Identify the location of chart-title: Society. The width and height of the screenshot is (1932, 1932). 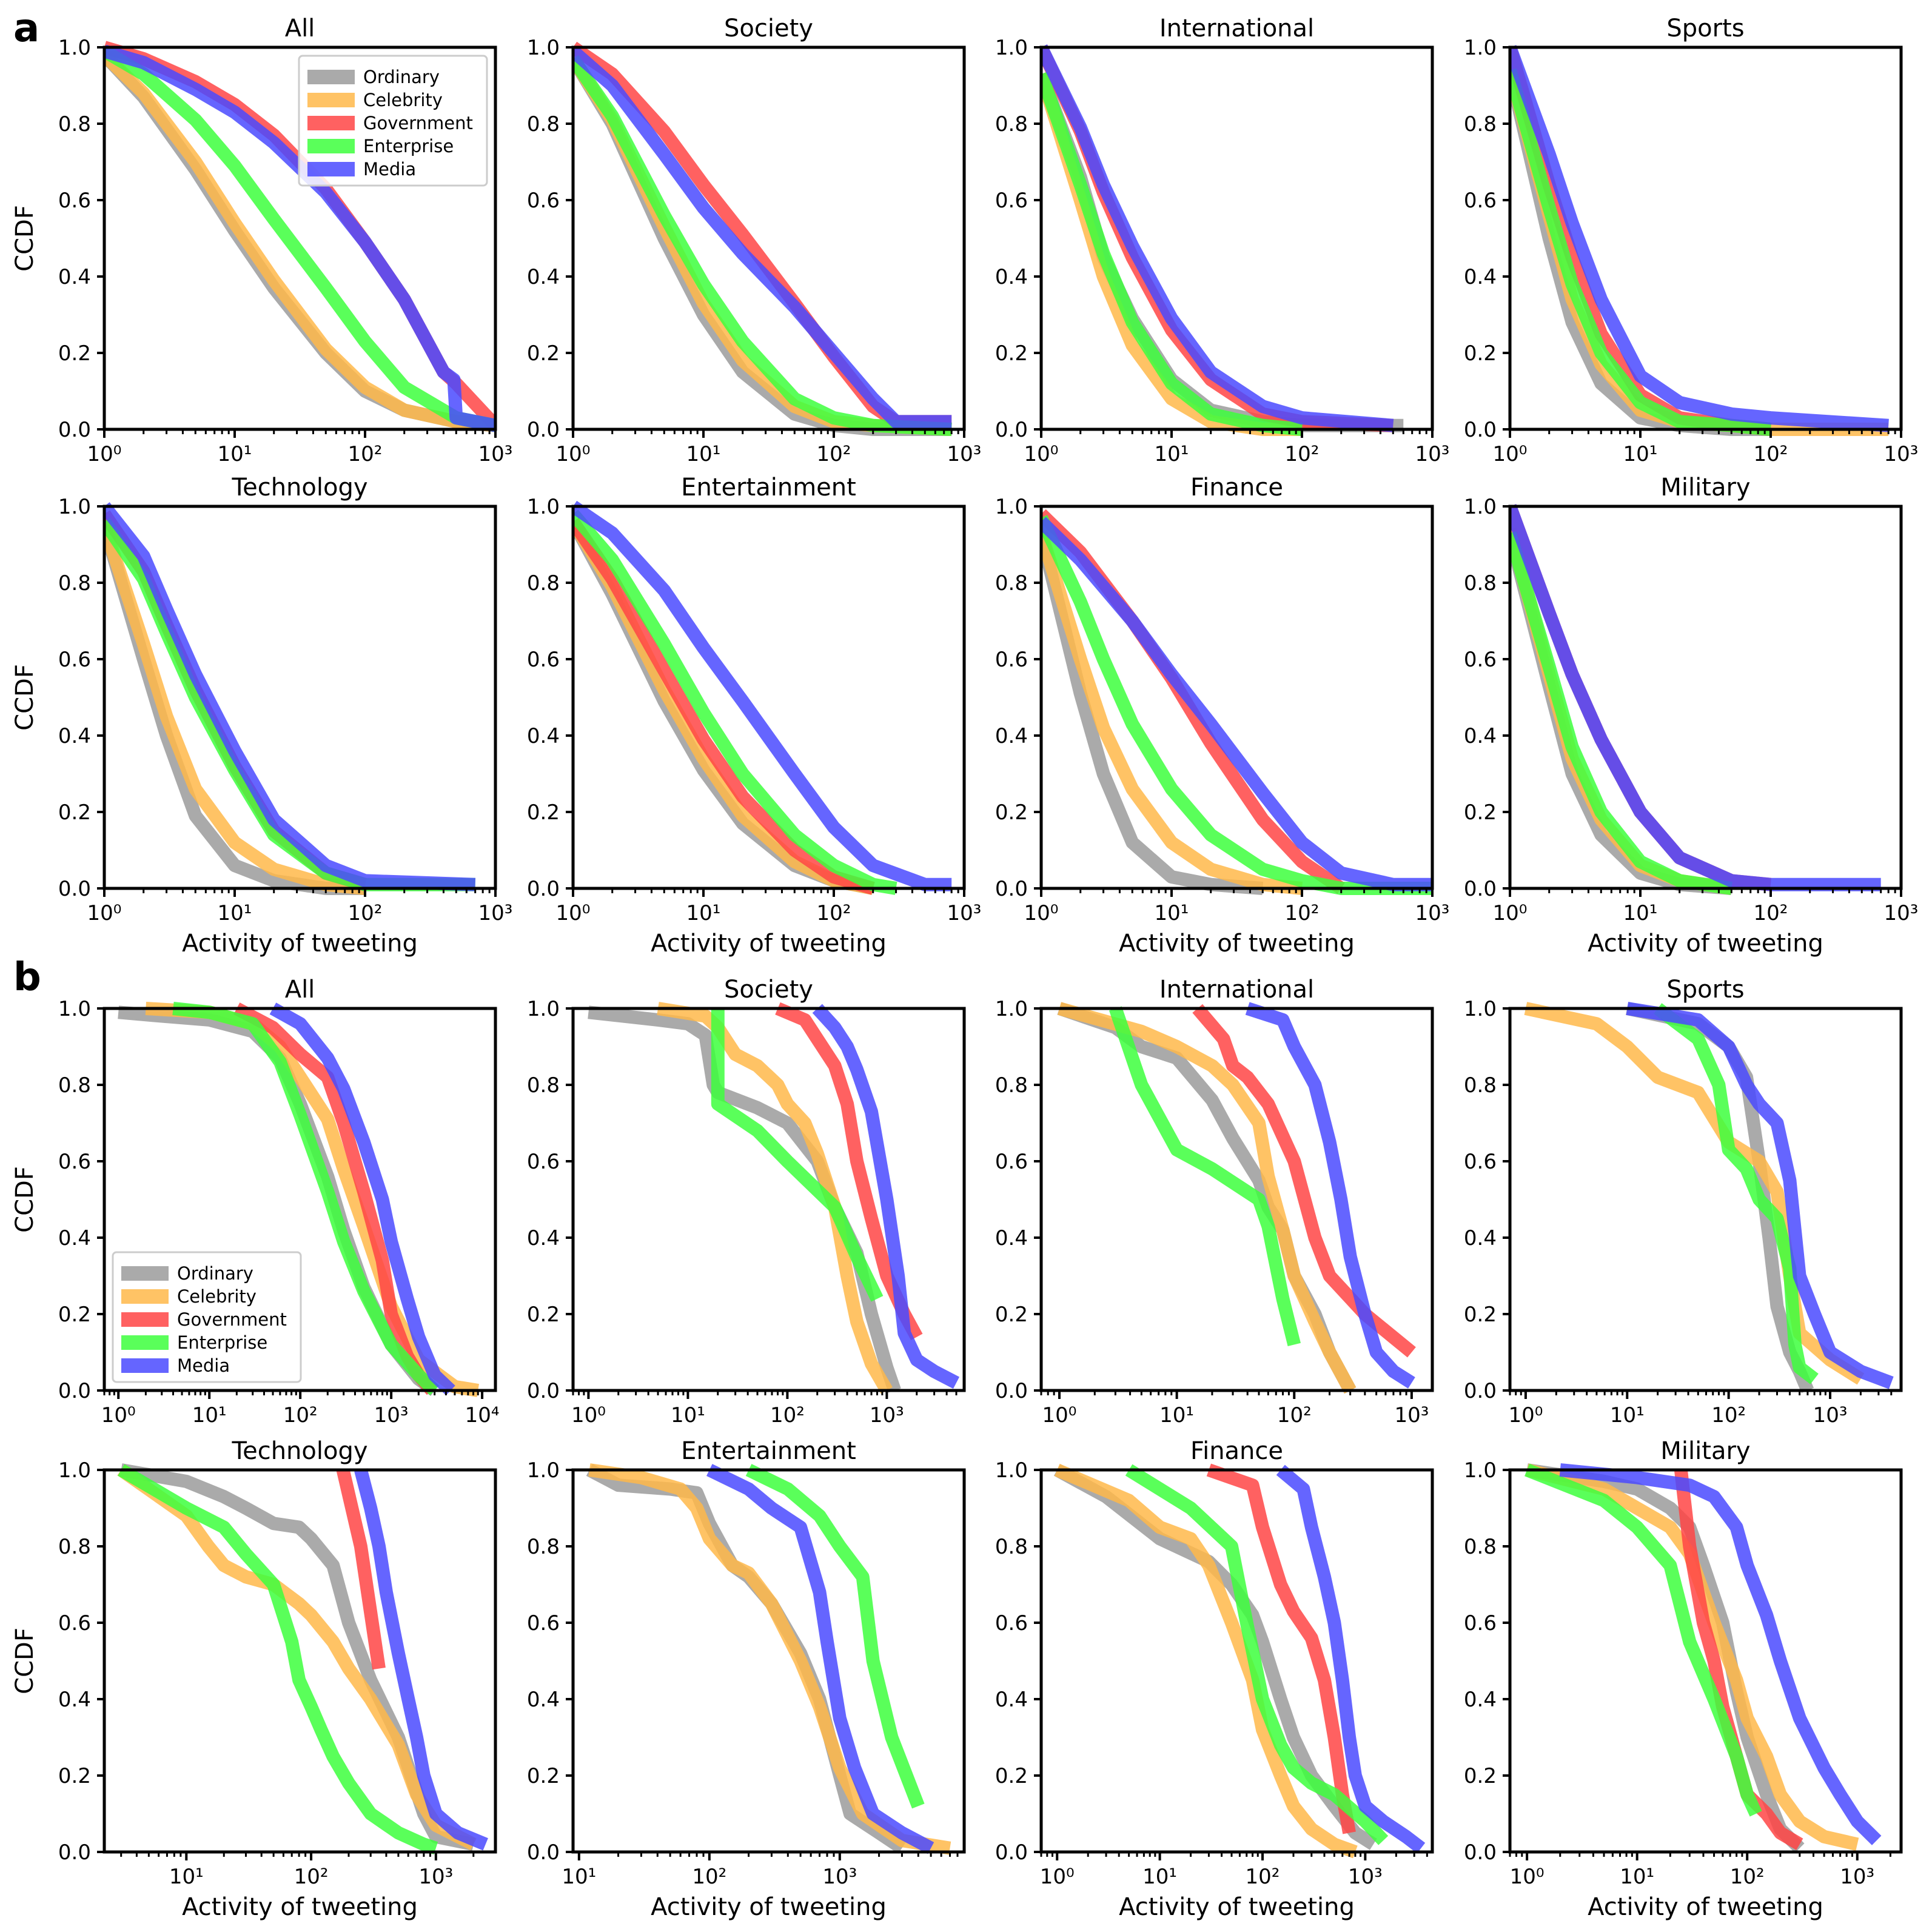
(768, 990).